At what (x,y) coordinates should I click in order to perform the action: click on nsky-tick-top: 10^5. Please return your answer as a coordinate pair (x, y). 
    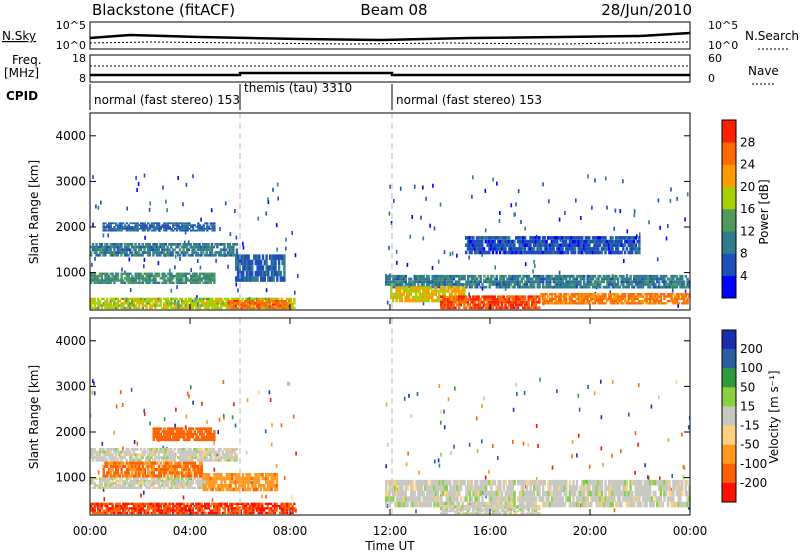
    Looking at the image, I should click on (71, 25).